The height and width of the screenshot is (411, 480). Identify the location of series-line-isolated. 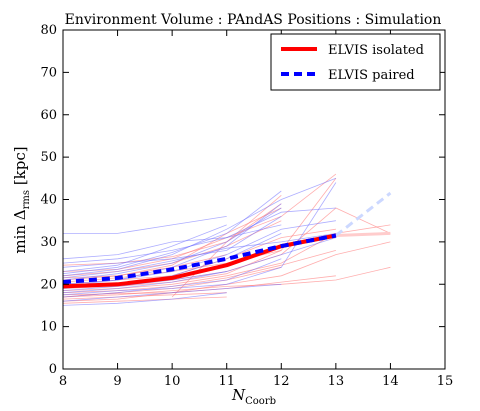
(199, 261).